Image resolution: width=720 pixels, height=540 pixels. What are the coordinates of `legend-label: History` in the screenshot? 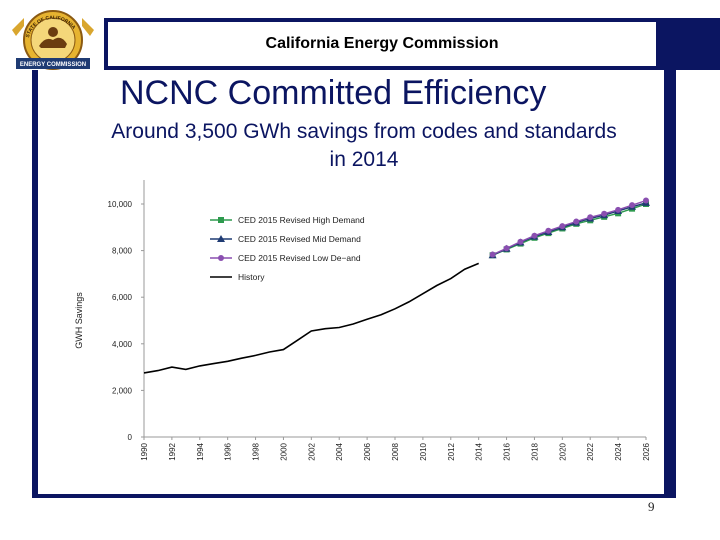 It's located at (251, 277).